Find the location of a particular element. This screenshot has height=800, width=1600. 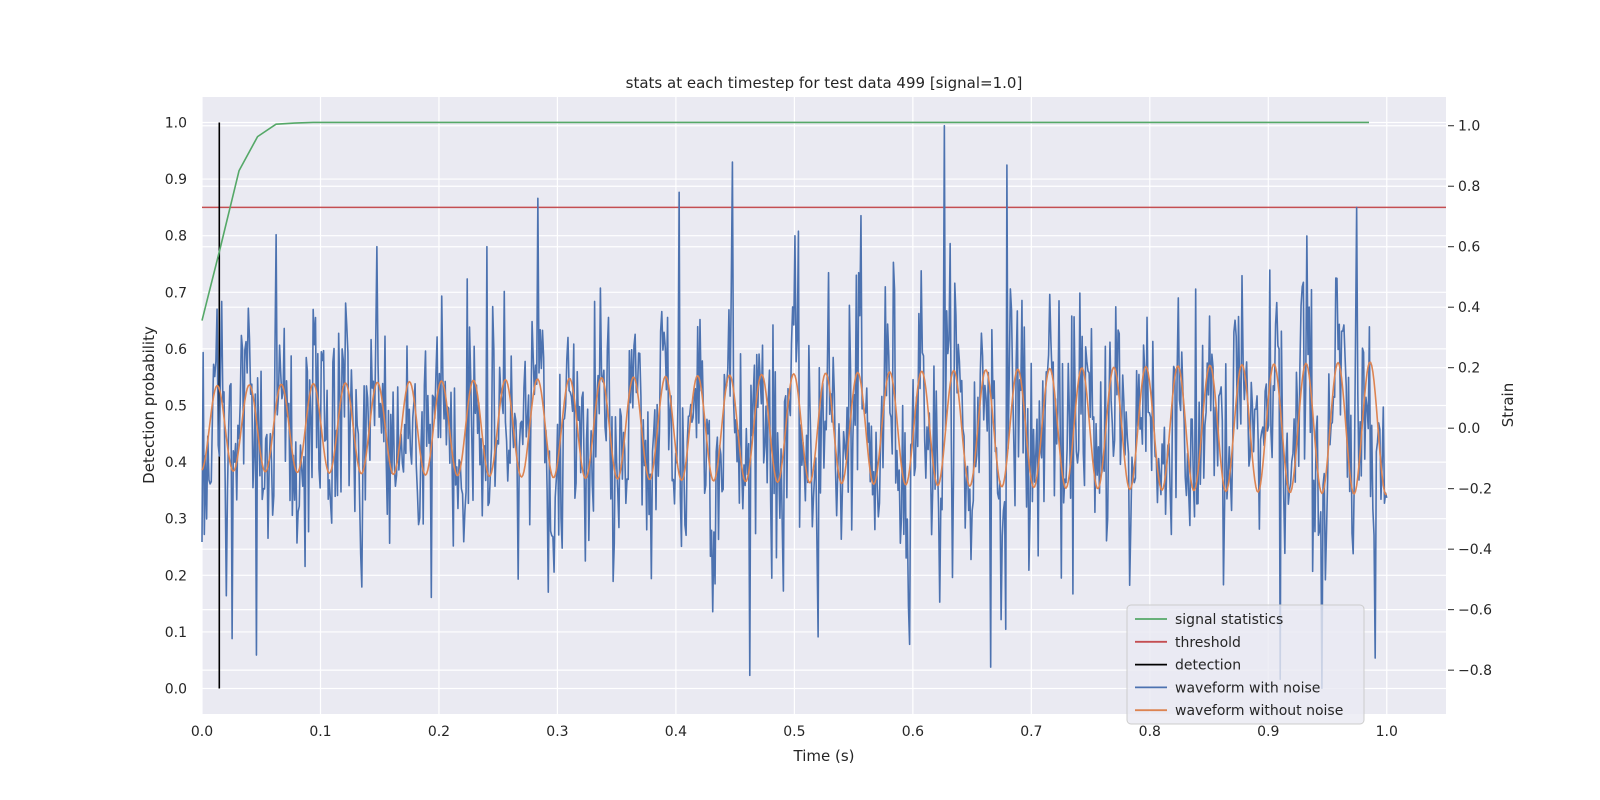

x-tick-label: 0.1 is located at coordinates (320, 732).